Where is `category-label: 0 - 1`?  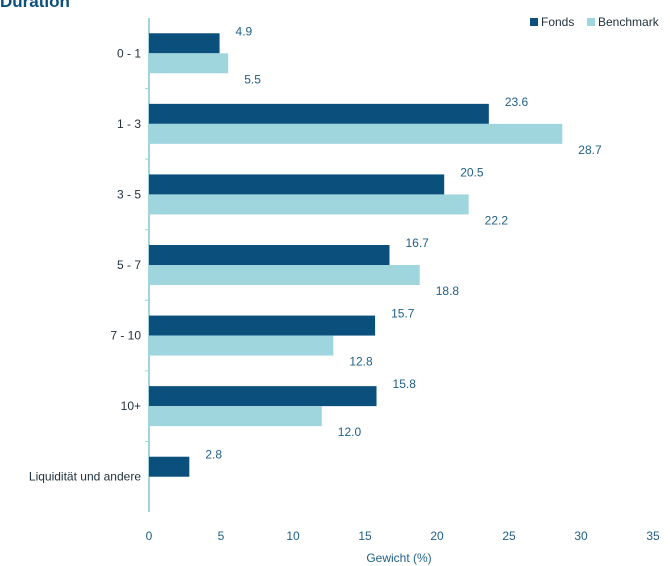
category-label: 0 - 1 is located at coordinates (129, 53).